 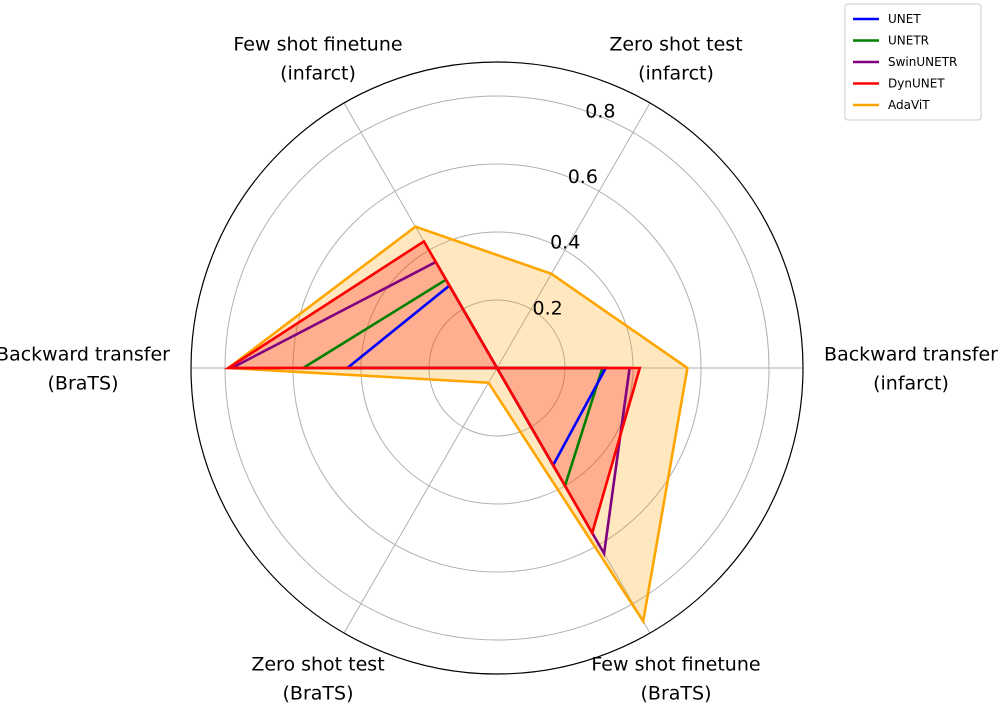 I want to click on legend-label-unet: UNET, so click(x=904, y=19).